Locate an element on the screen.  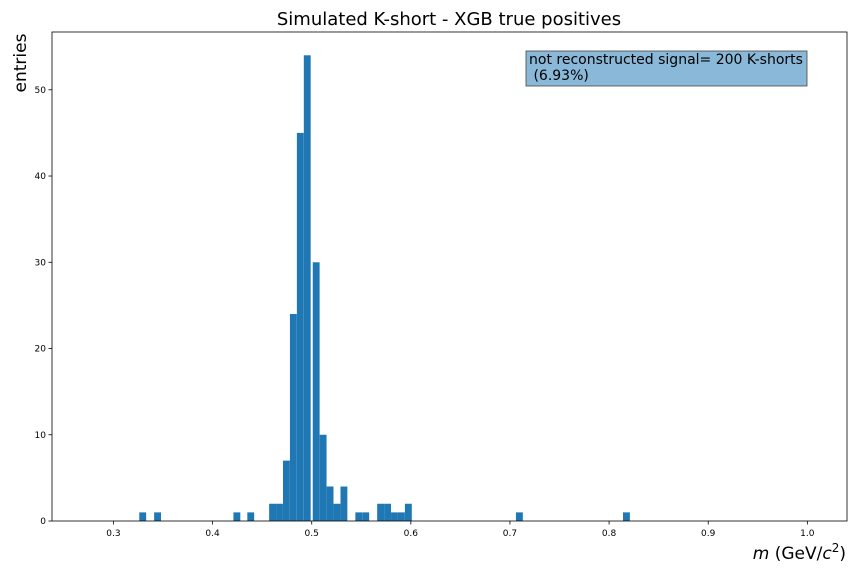
x-axis-label-variable: m is located at coordinates (761, 554).